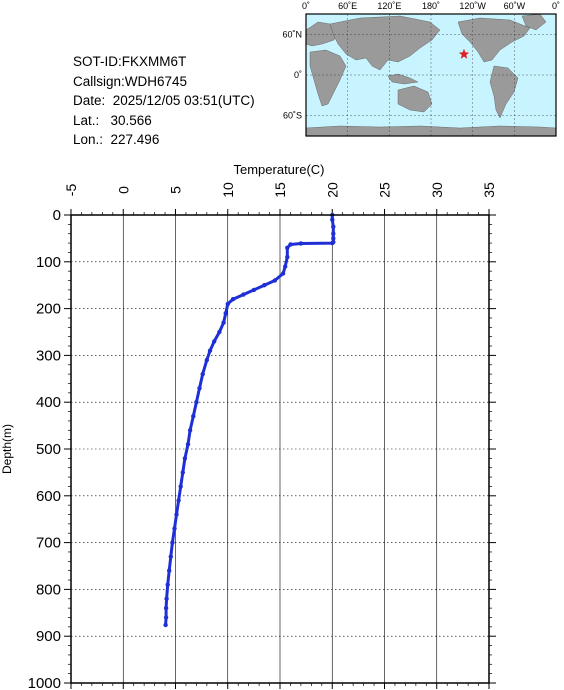  I want to click on land-masses, so click(431, 75).